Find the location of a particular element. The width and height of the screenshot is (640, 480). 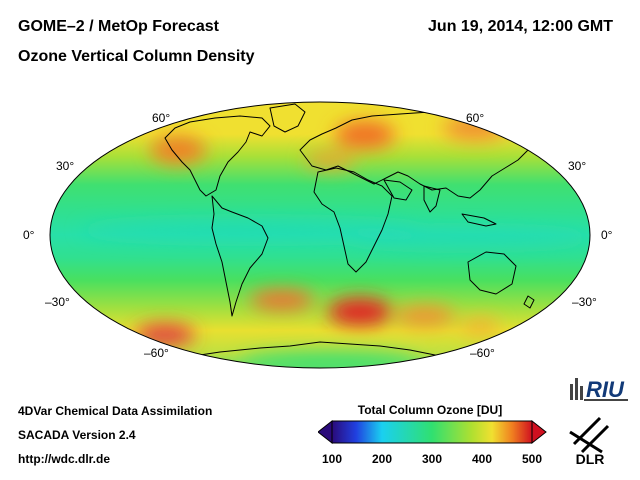

lat-label-right-minus30: –30° is located at coordinates (584, 302).